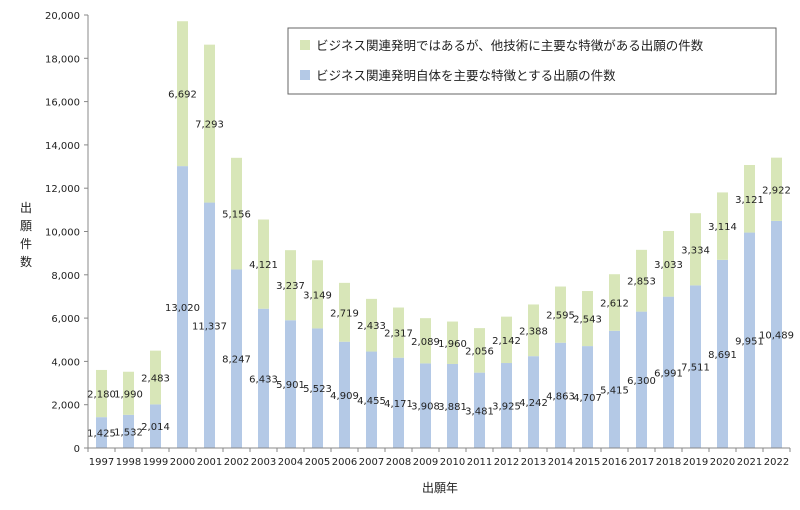 The height and width of the screenshot is (510, 800). Describe the element at coordinates (26, 261) in the screenshot. I see `y-axis-title-char: 数` at that location.